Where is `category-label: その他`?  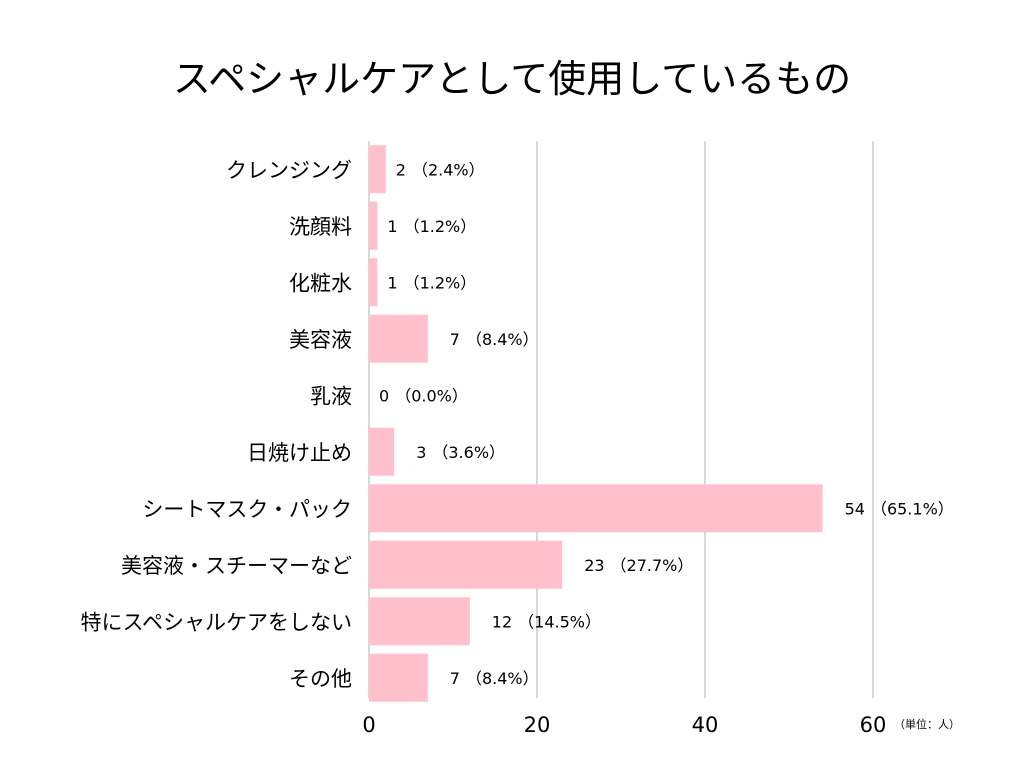
category-label: その他 is located at coordinates (320, 679).